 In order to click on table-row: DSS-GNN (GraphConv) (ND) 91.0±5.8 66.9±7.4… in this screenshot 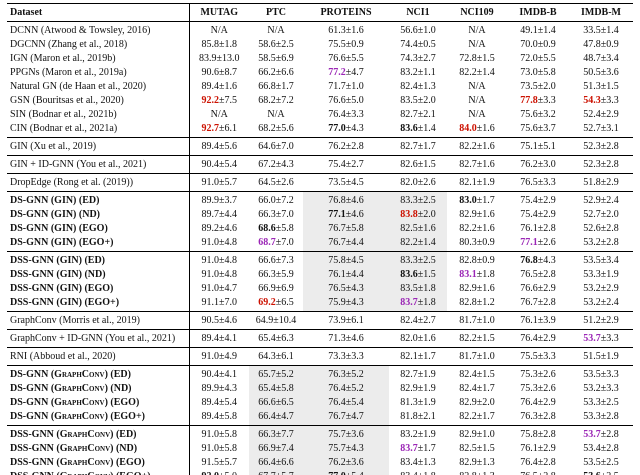, I will do `click(320, 448)`.